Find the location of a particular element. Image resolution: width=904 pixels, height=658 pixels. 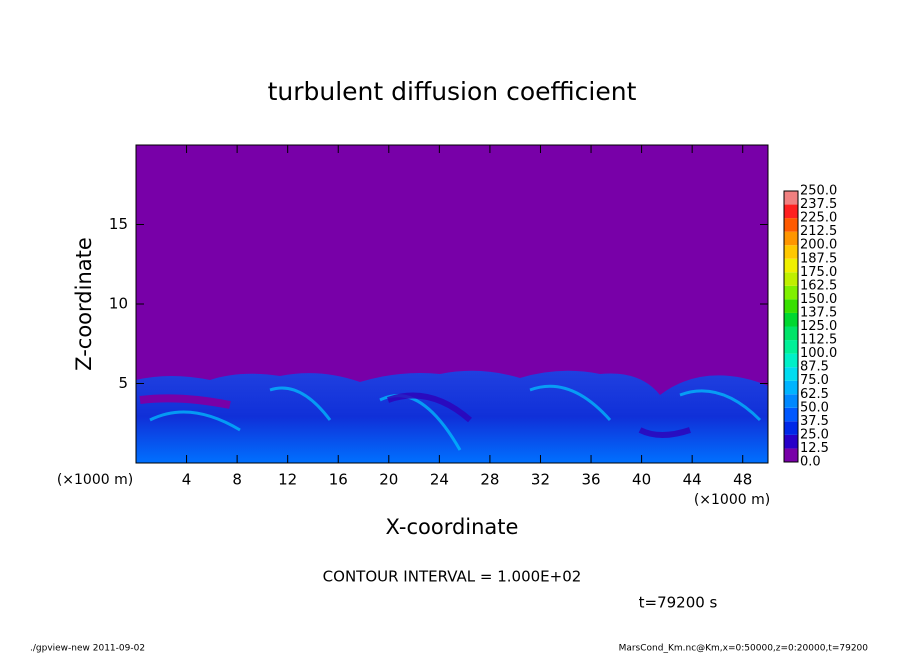

colorbar-label: 137.5 is located at coordinates (818, 312).